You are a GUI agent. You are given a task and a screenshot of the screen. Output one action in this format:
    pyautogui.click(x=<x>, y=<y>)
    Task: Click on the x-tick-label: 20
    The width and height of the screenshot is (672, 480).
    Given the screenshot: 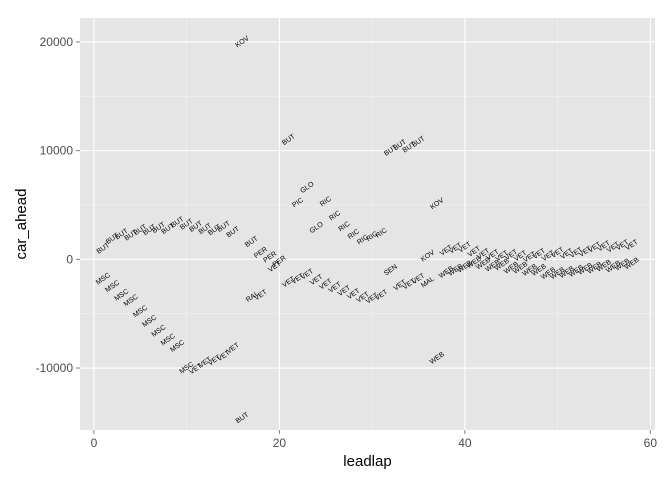 What is the action you would take?
    pyautogui.click(x=280, y=443)
    